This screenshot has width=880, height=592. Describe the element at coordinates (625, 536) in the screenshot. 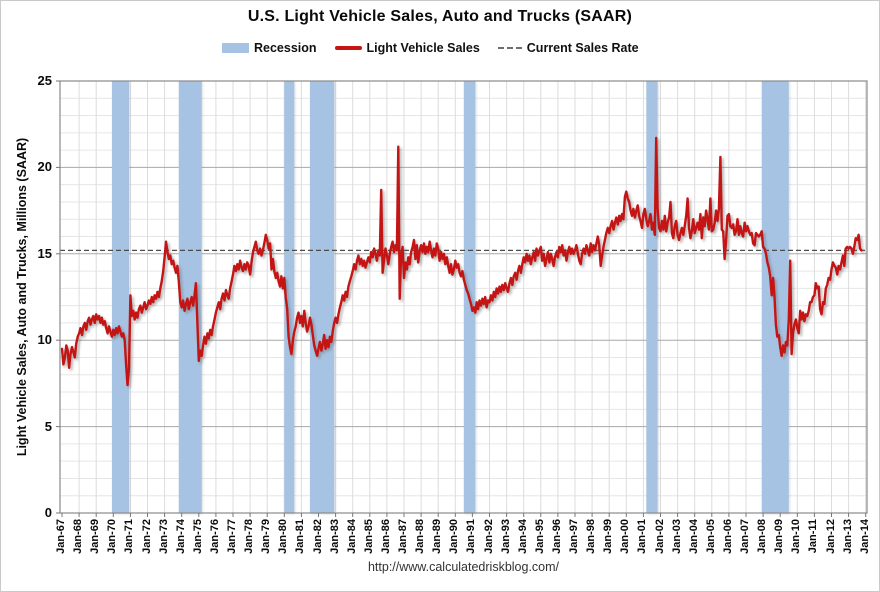

I see `x-tick-label: Jan-00` at that location.